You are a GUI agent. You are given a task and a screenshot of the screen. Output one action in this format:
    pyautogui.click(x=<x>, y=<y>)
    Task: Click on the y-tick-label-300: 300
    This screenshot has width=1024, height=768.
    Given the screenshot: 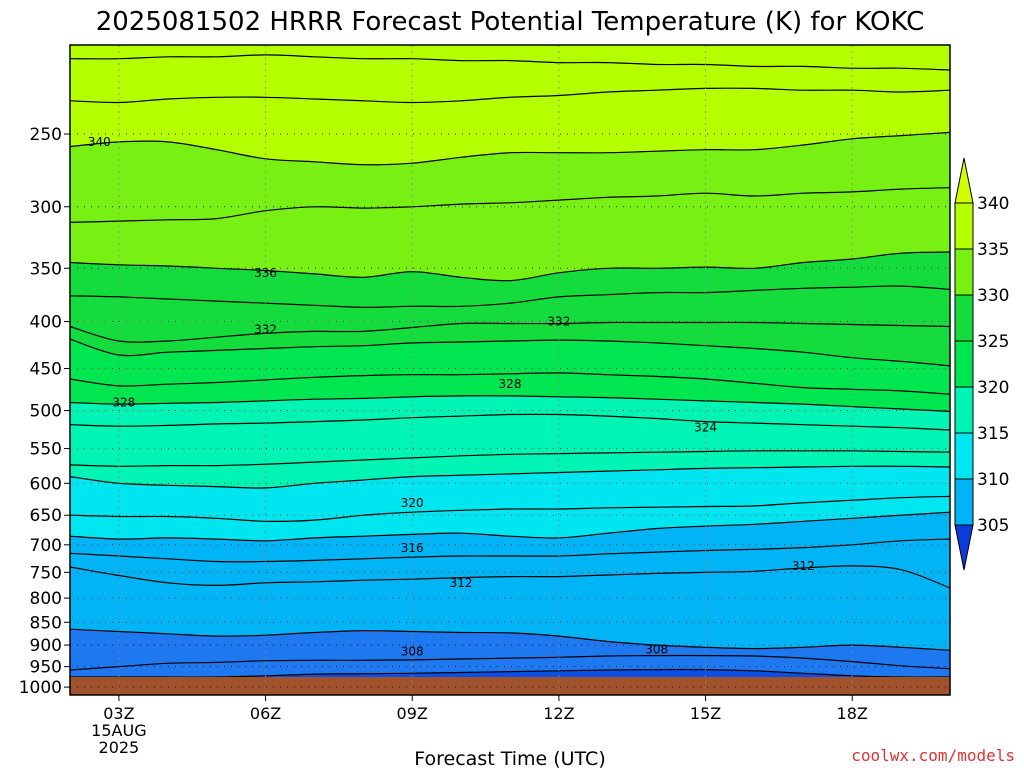 What is the action you would take?
    pyautogui.click(x=46, y=208)
    